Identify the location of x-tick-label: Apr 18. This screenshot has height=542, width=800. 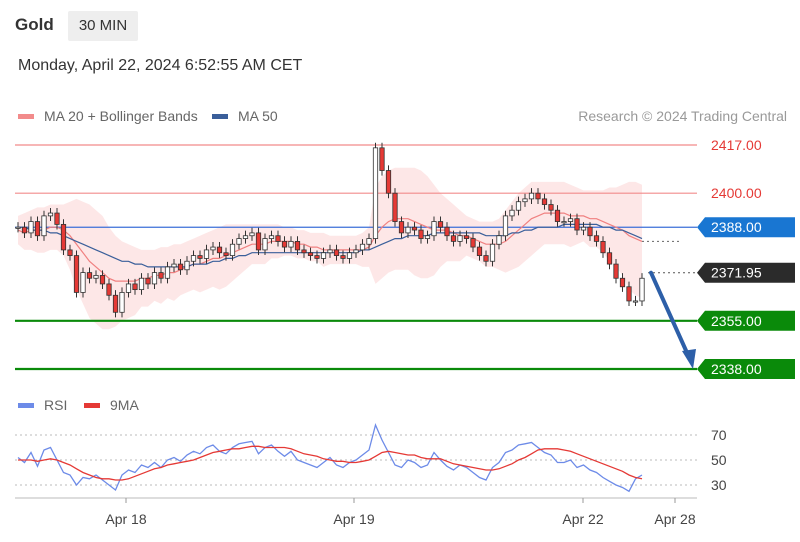
(125, 519).